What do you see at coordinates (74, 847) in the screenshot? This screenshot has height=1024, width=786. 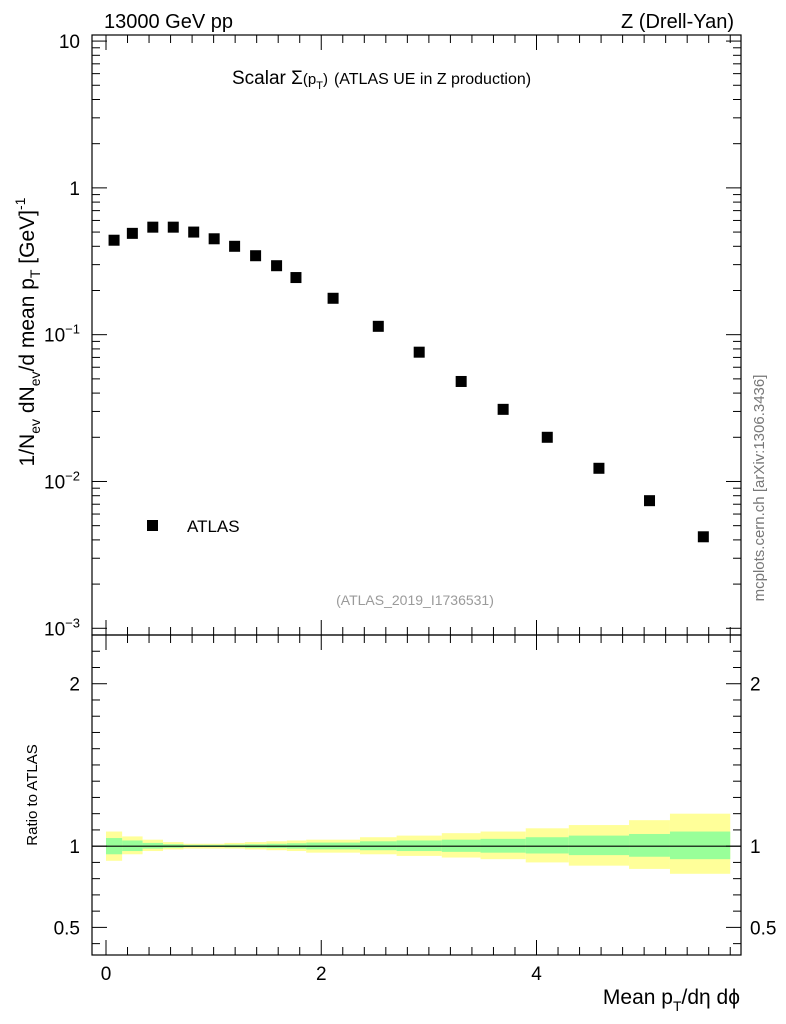 I see `ratio-y-tick-label: 1` at bounding box center [74, 847].